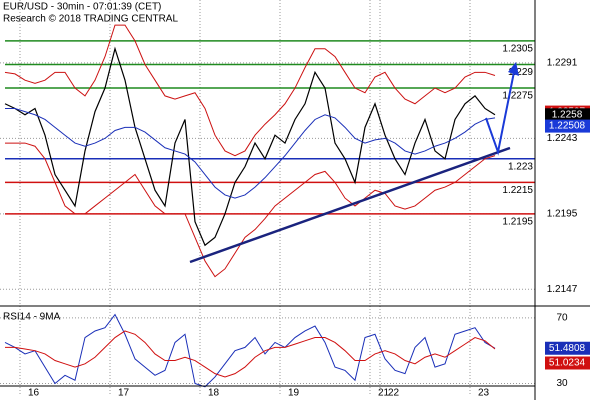 This screenshot has height=400, width=590. I want to click on y-tick-label: 1.2291, so click(562, 63).